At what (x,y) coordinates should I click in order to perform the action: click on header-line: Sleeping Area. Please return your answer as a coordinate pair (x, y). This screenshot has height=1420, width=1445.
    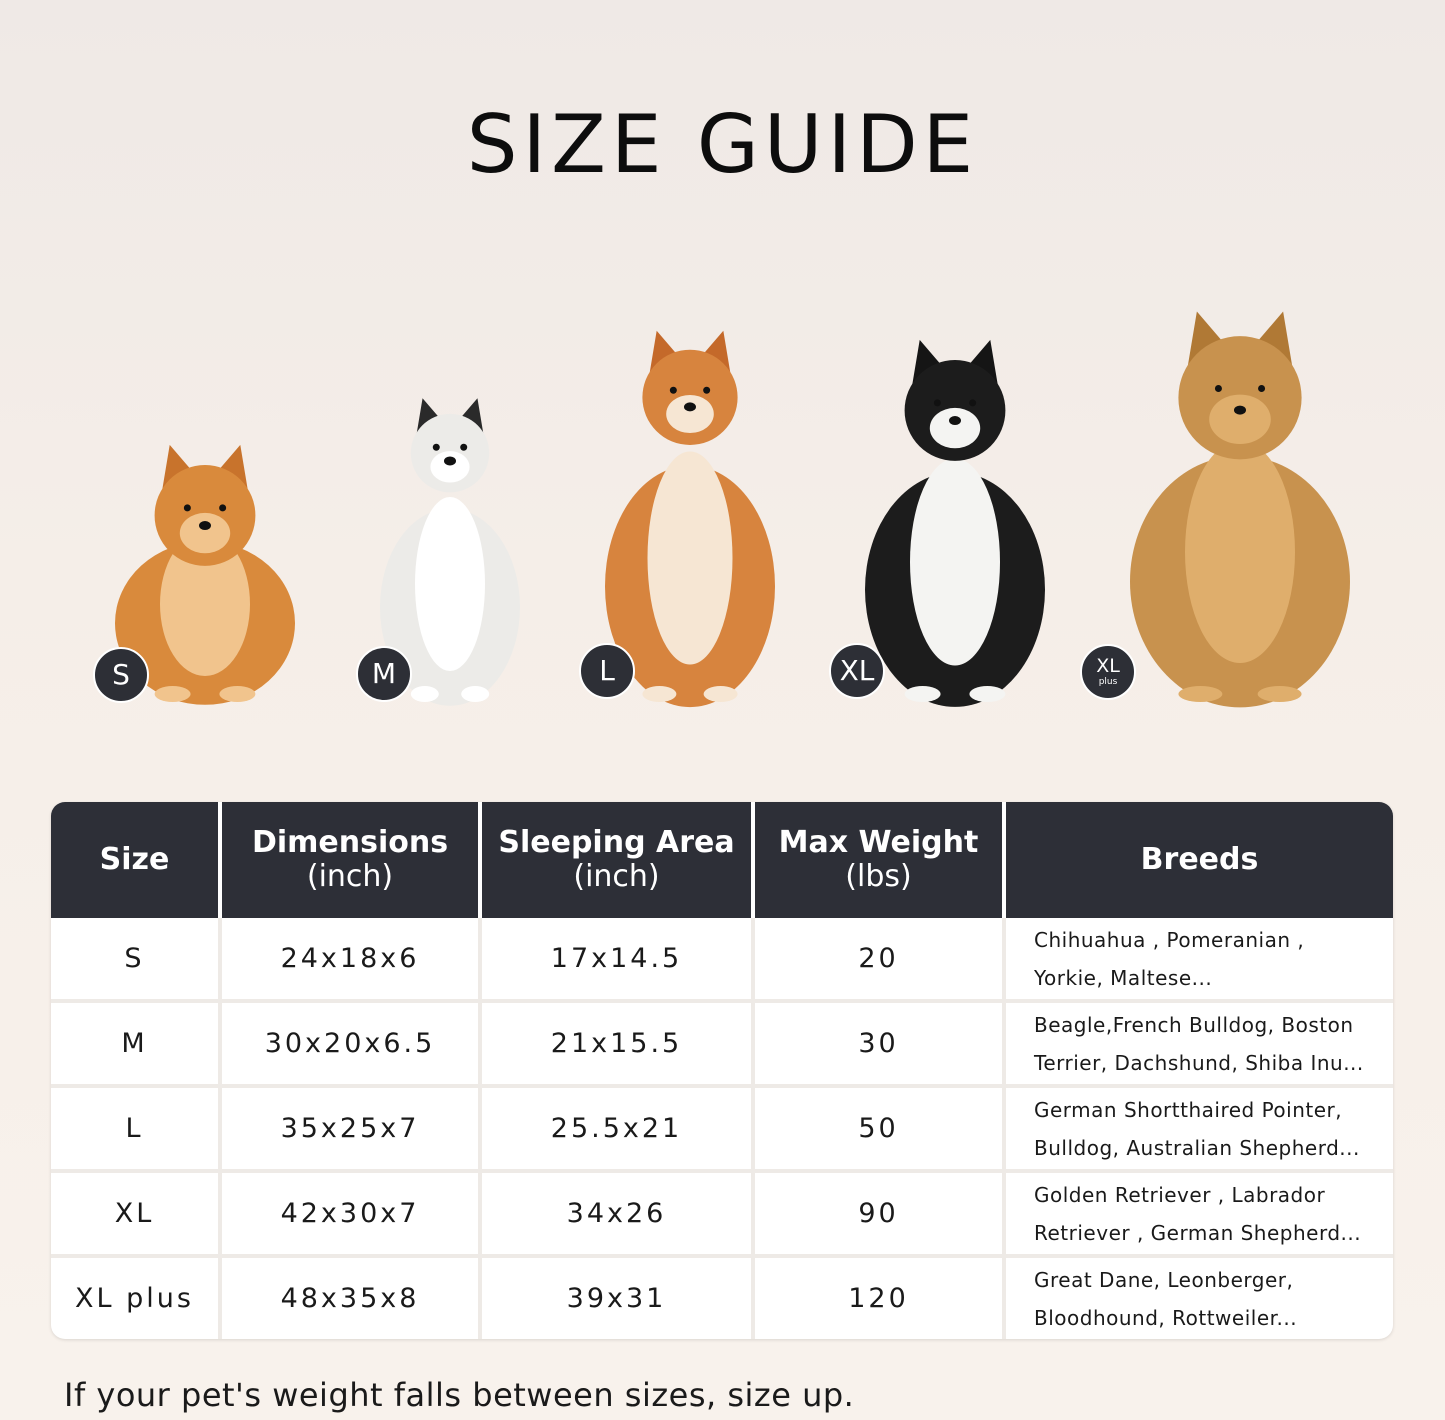
    Looking at the image, I should click on (616, 842).